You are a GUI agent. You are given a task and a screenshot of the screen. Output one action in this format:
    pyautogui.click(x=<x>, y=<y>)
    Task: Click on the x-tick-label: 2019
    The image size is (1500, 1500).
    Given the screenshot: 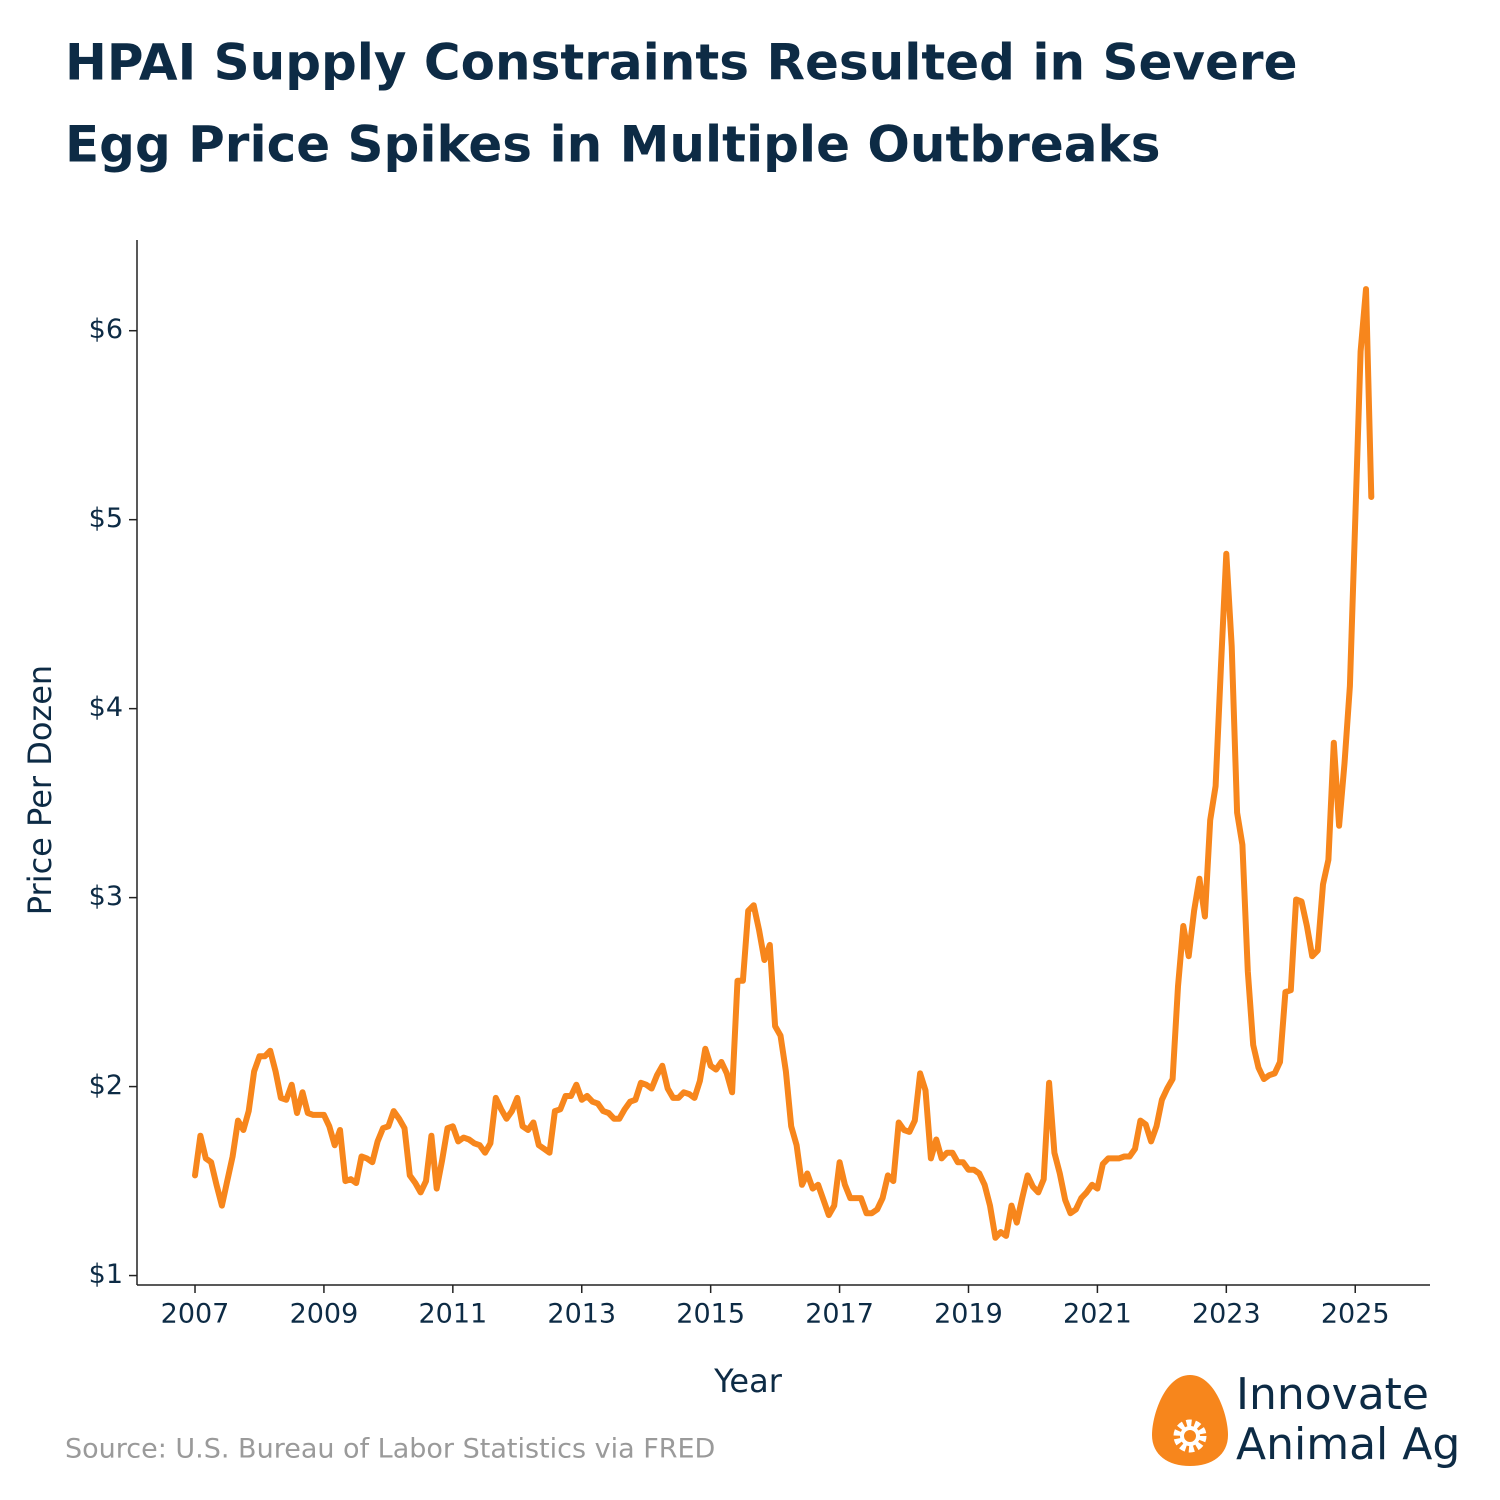 What is the action you would take?
    pyautogui.click(x=968, y=1314)
    